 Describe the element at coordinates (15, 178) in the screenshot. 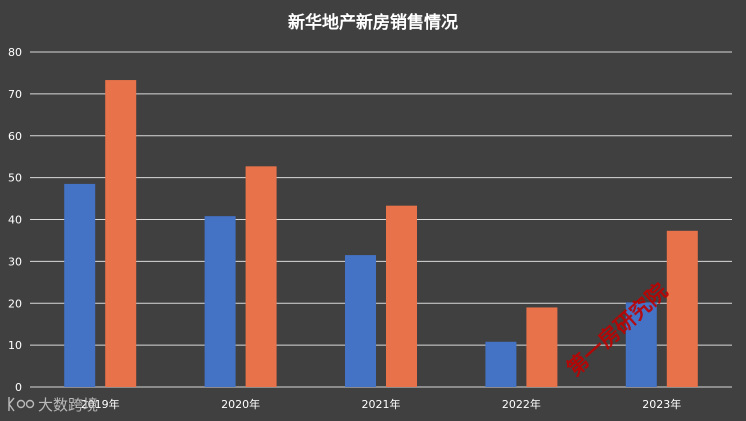

I see `y-tick-label: 50` at that location.